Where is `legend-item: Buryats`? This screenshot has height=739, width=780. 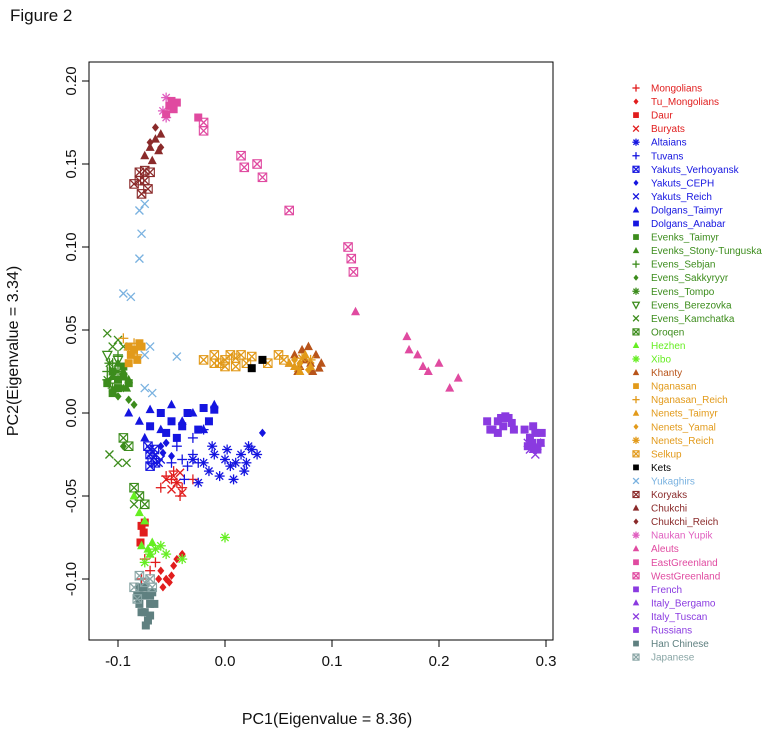
legend-item: Buryats is located at coordinates (658, 129).